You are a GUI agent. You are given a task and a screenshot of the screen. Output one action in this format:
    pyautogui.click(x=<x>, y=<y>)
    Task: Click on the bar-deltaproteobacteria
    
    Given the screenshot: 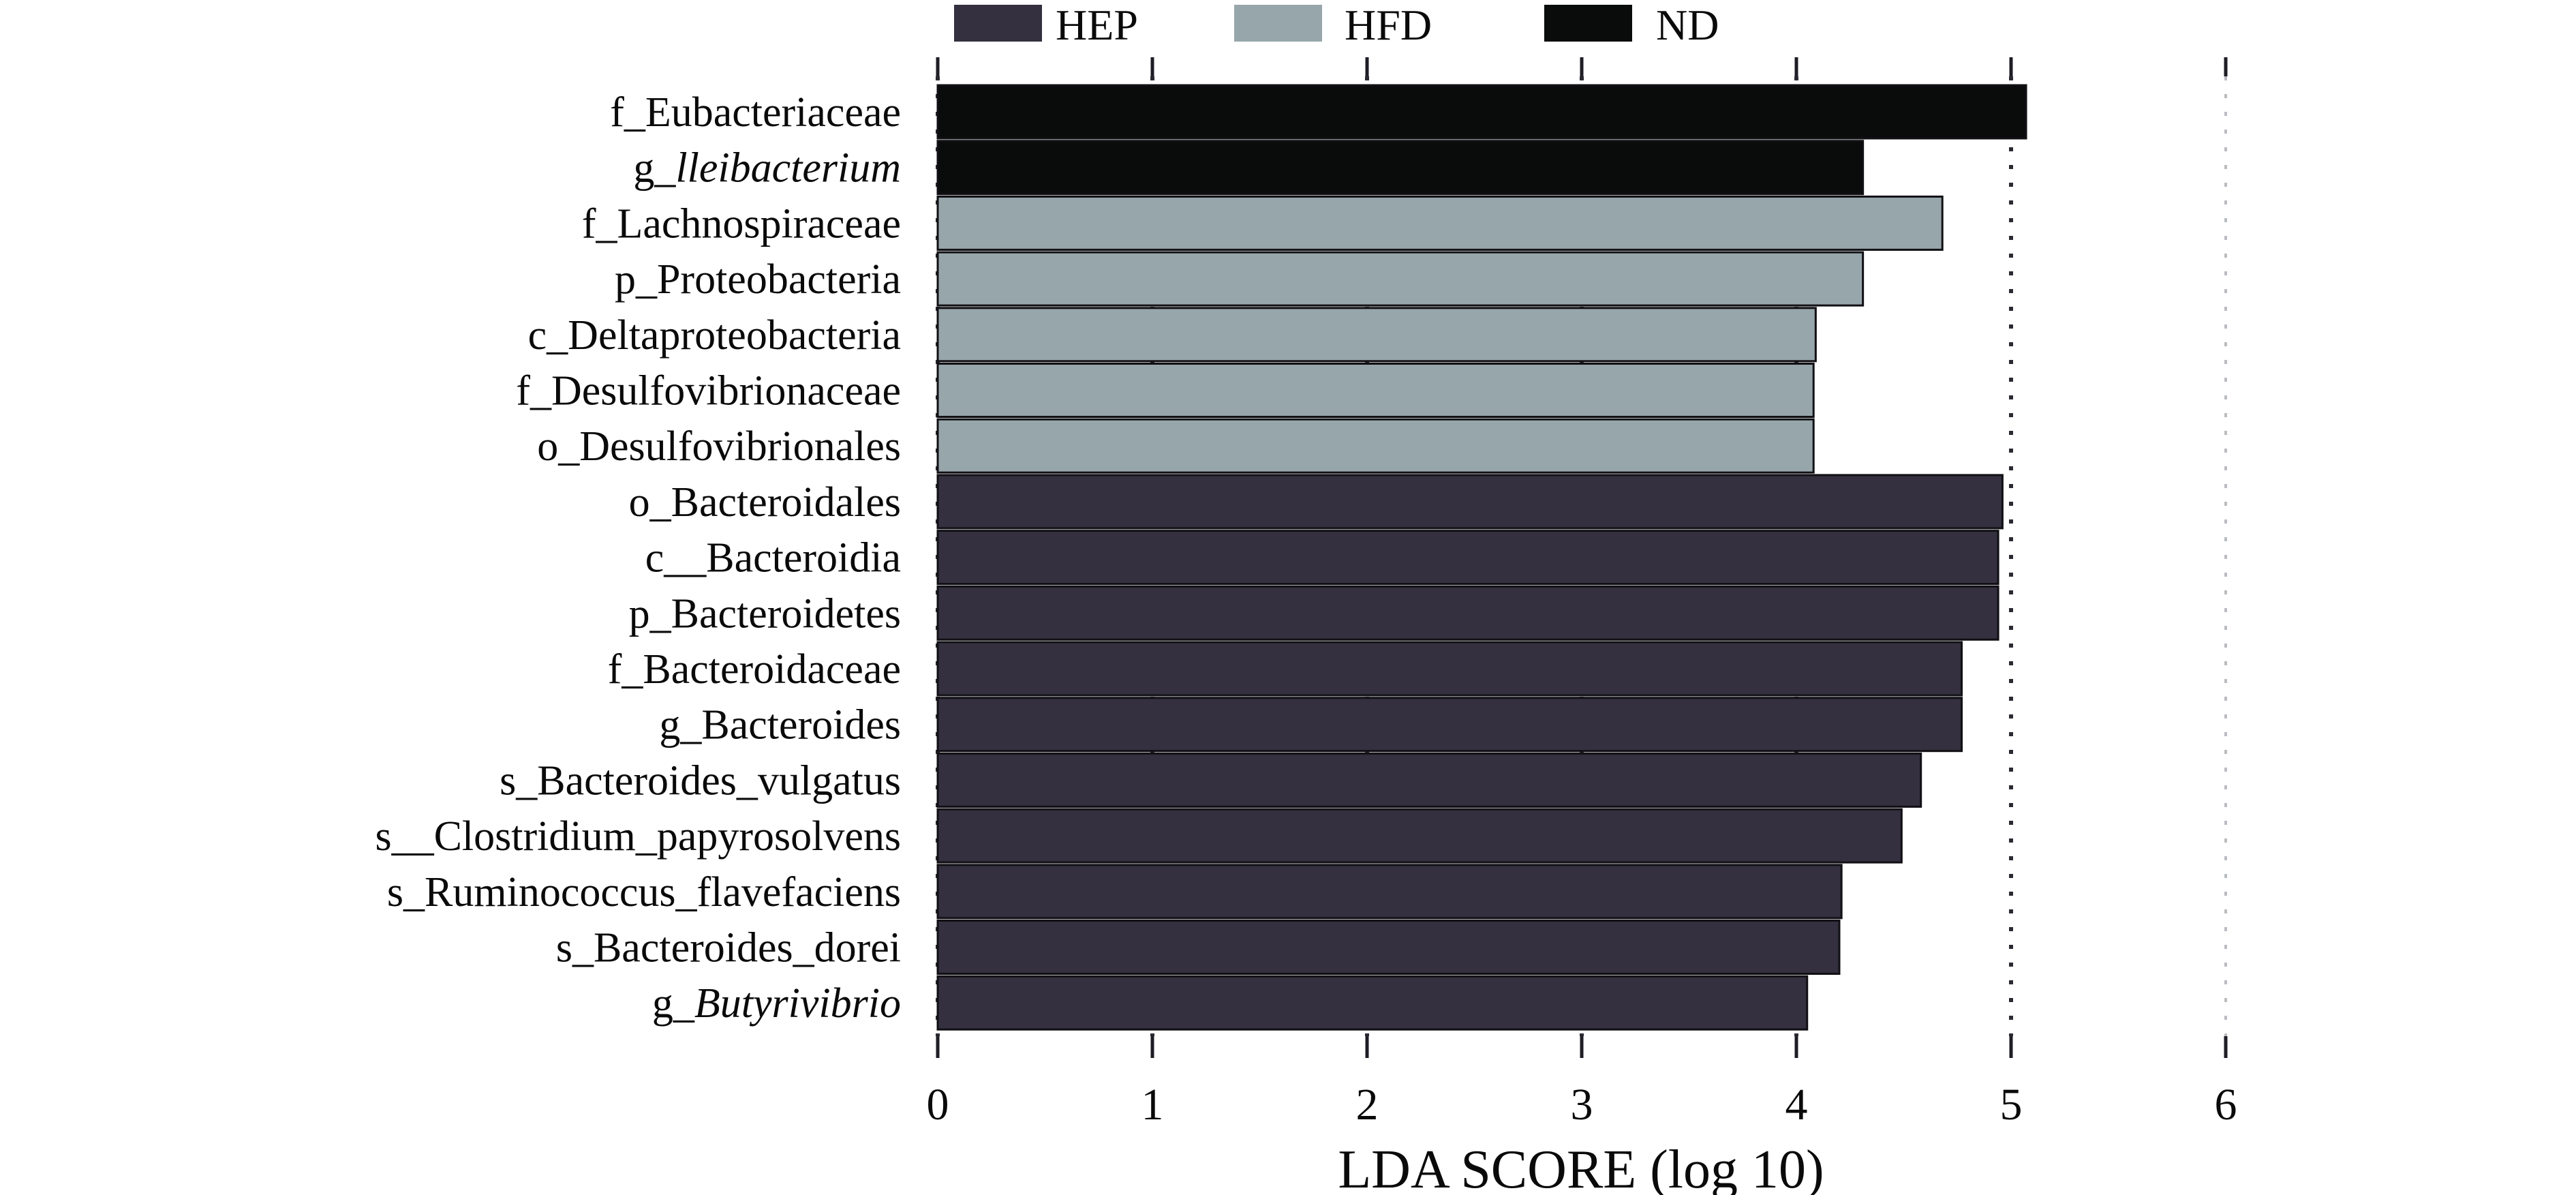 What is the action you would take?
    pyautogui.click(x=1376, y=335)
    